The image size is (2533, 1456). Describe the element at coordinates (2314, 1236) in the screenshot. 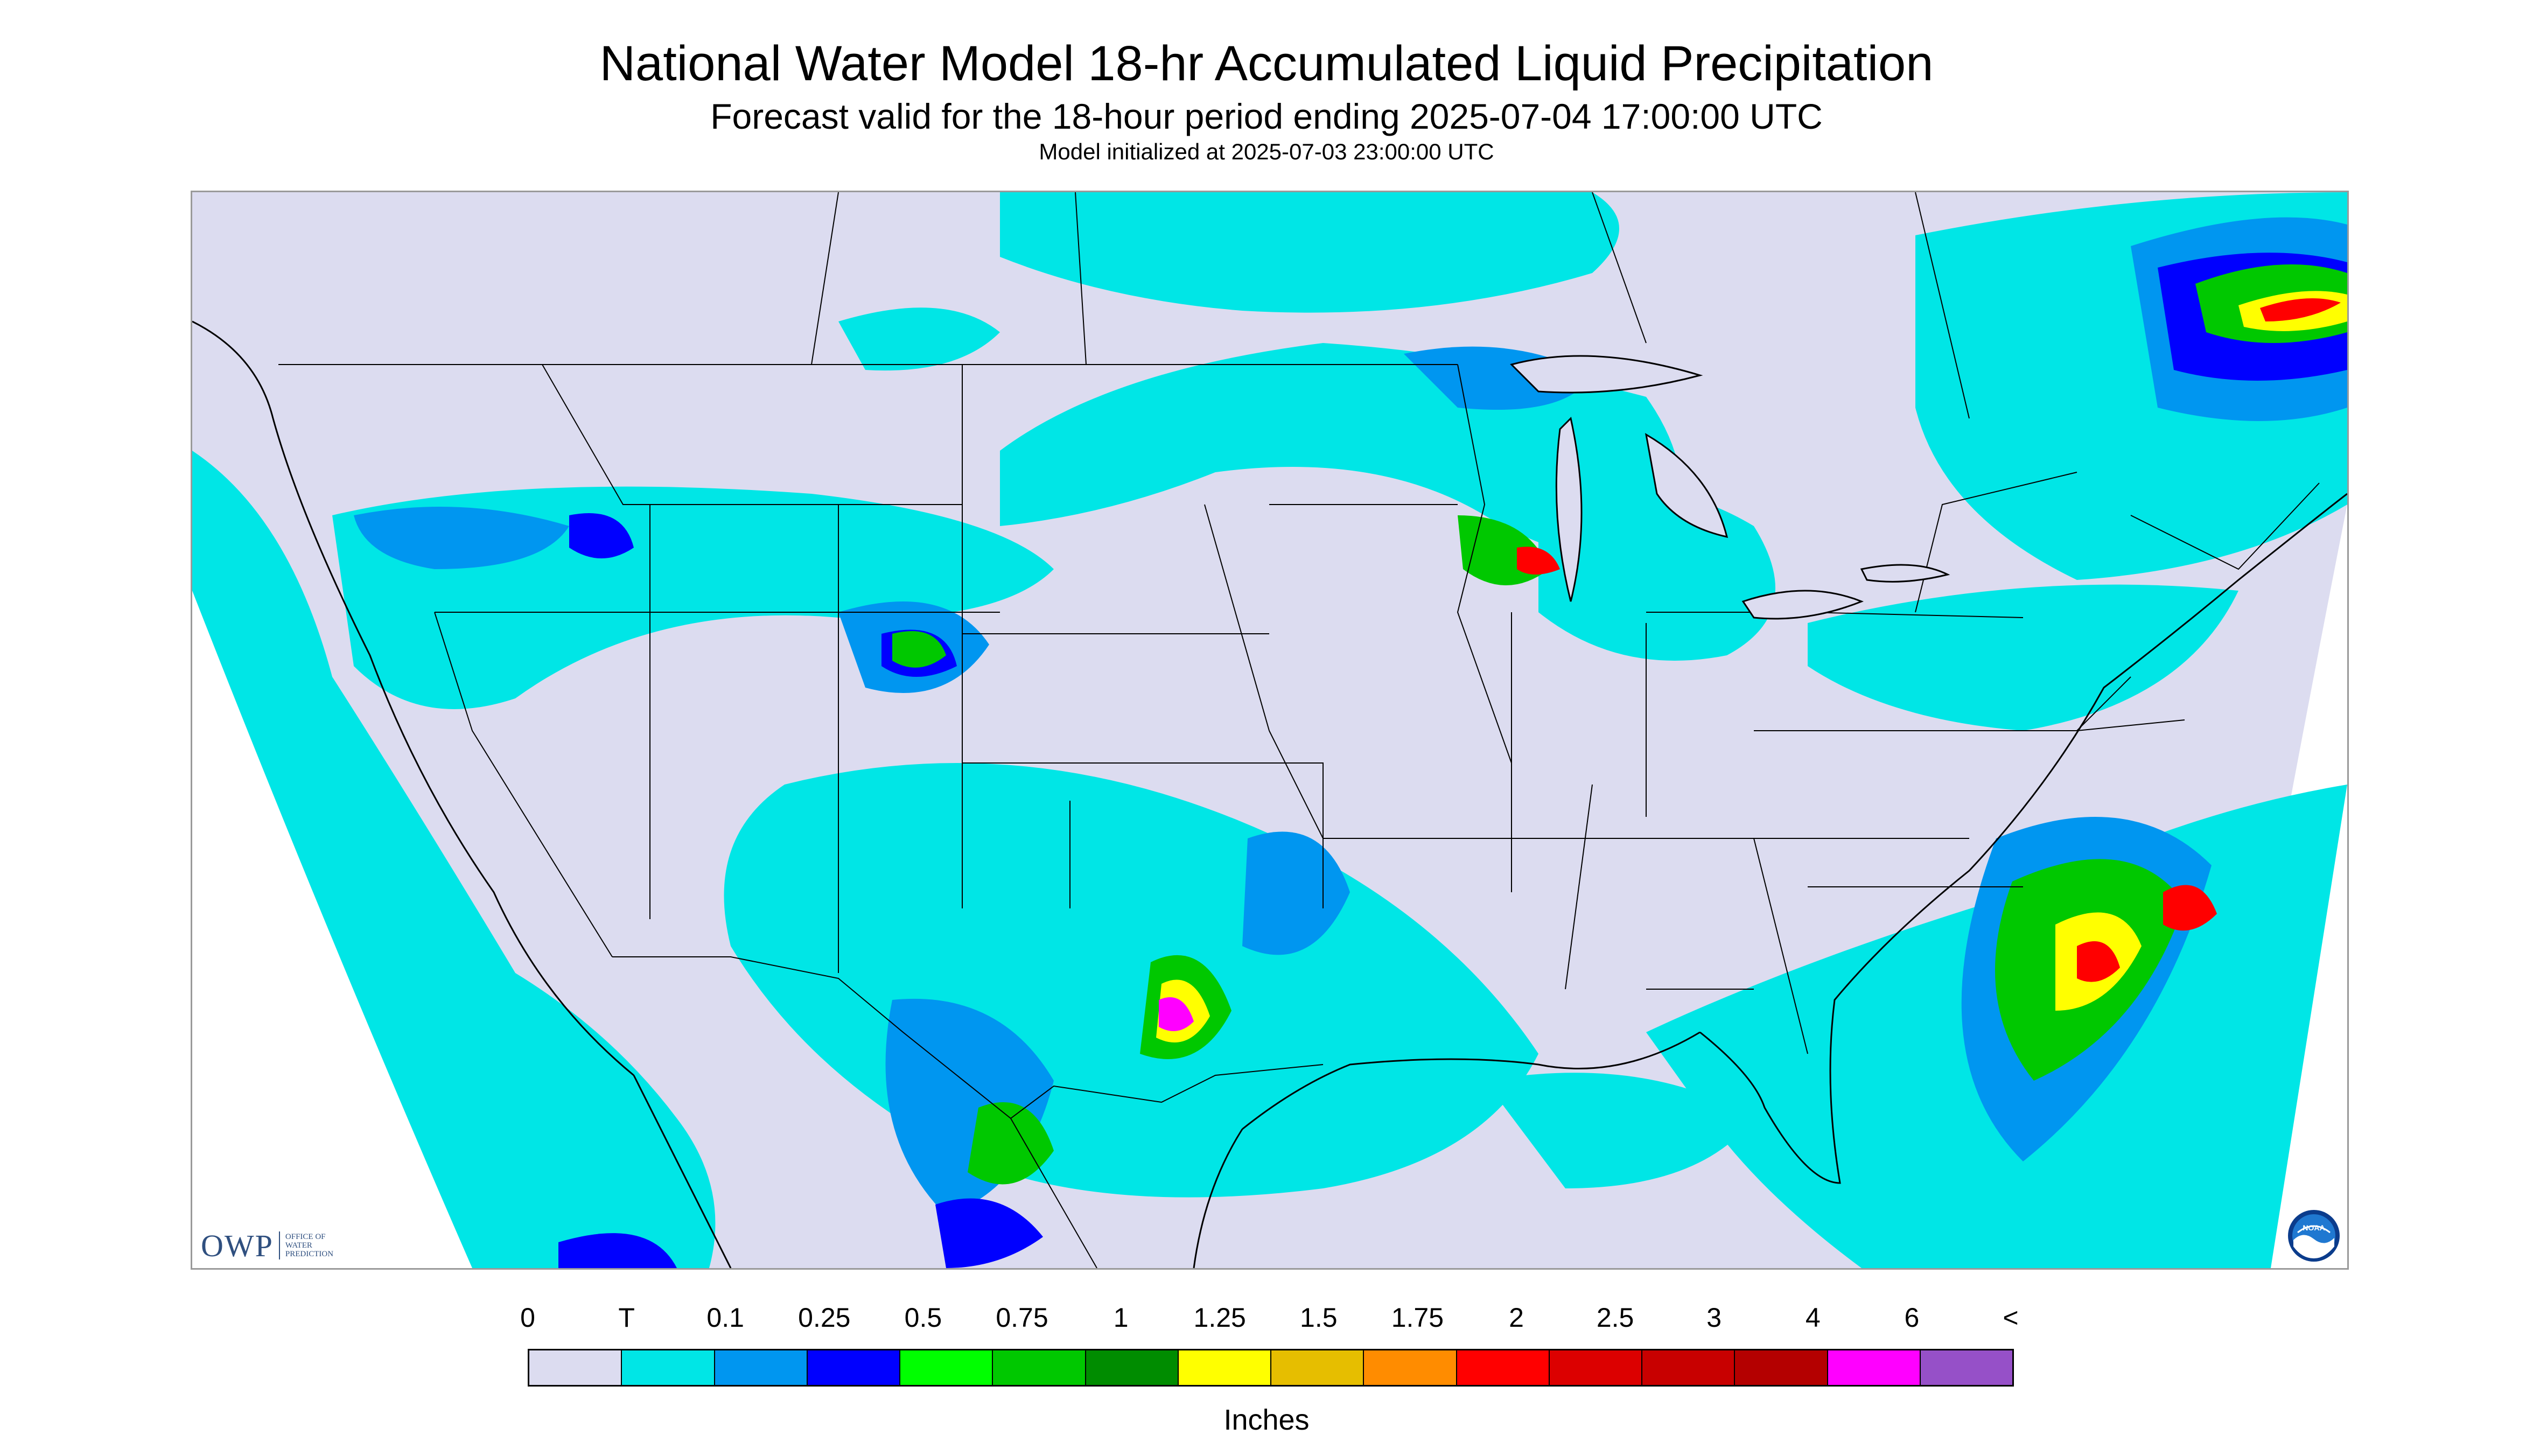

I see `noaa-logo-icon: NOAA` at that location.